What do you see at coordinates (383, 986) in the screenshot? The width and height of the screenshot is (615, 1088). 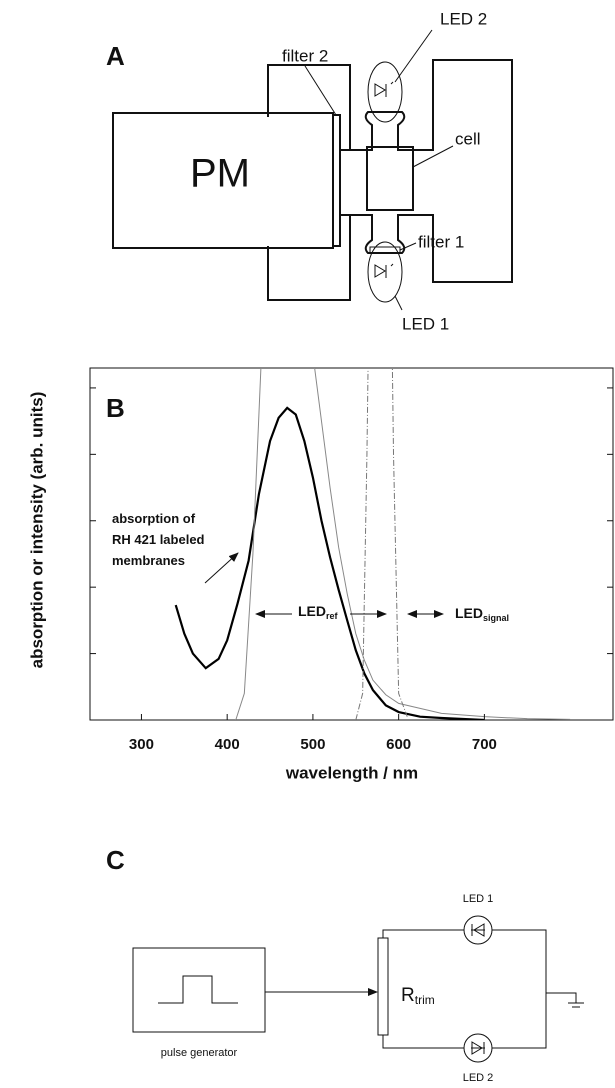 I see `resistor` at bounding box center [383, 986].